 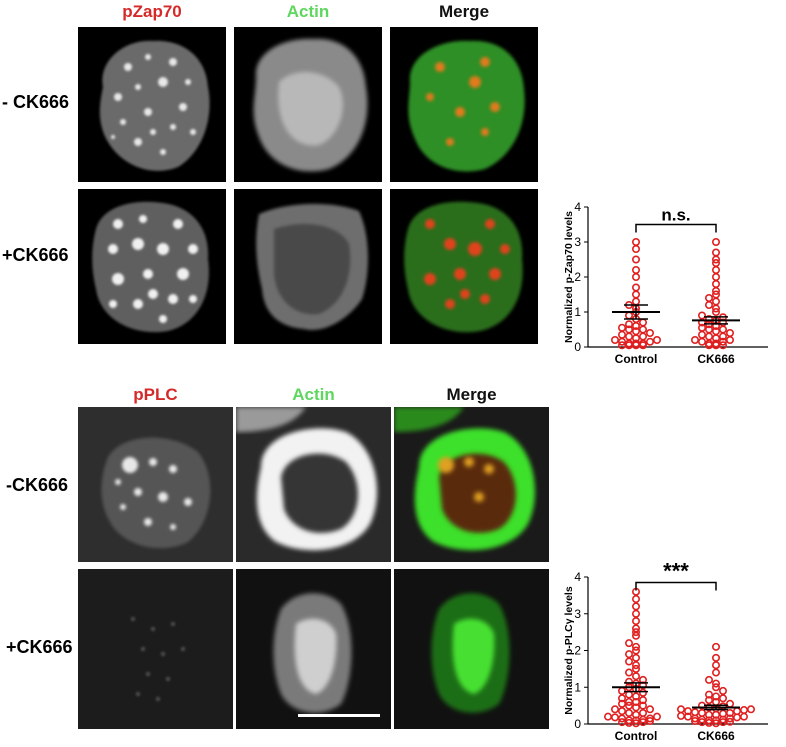 I want to click on micrograph-pzap70-control, so click(x=152, y=104).